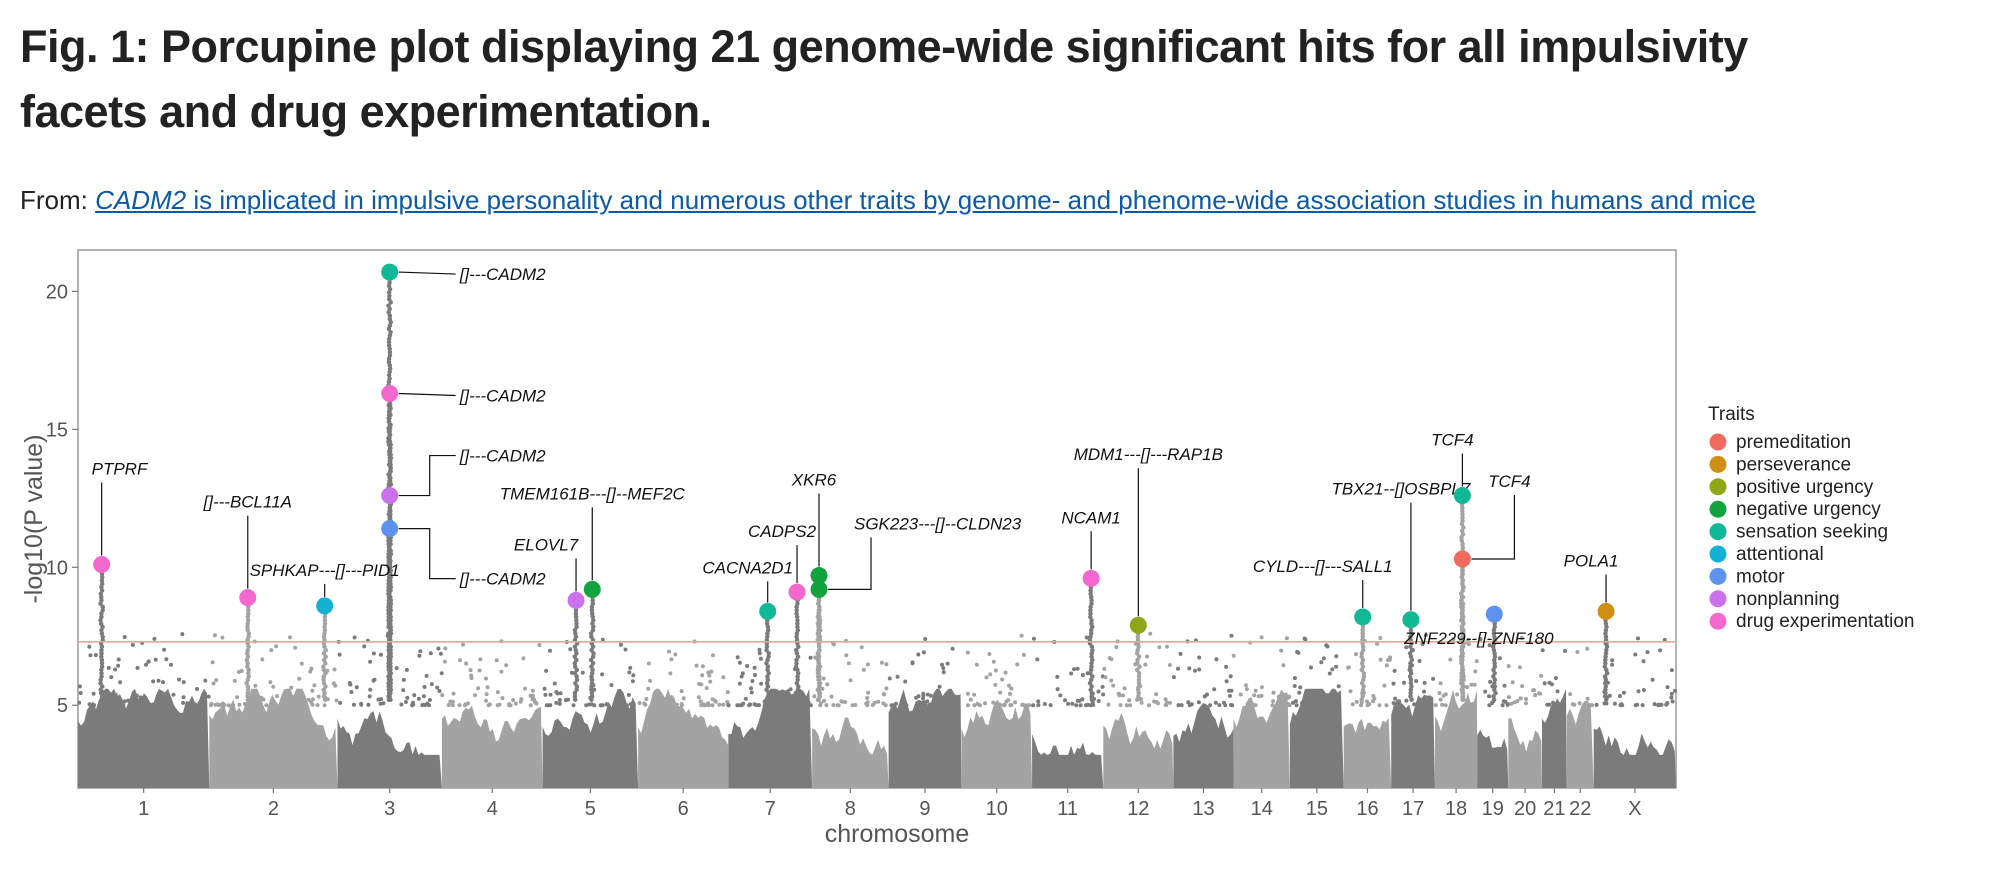 This screenshot has width=1999, height=873. What do you see at coordinates (1808, 509) in the screenshot?
I see `legend-label: negative urgency` at bounding box center [1808, 509].